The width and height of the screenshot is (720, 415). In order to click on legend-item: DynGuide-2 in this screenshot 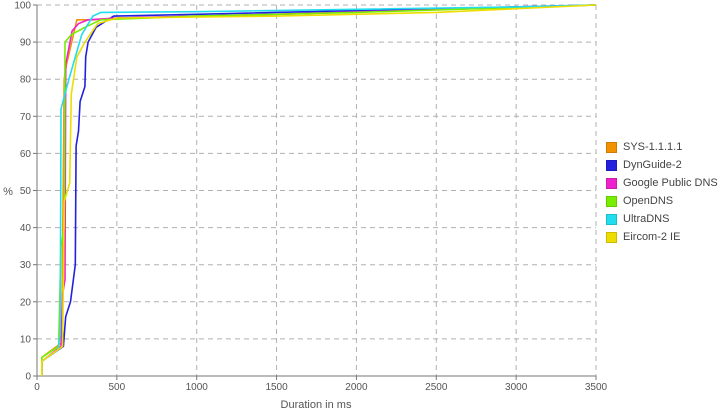, I will do `click(662, 165)`.